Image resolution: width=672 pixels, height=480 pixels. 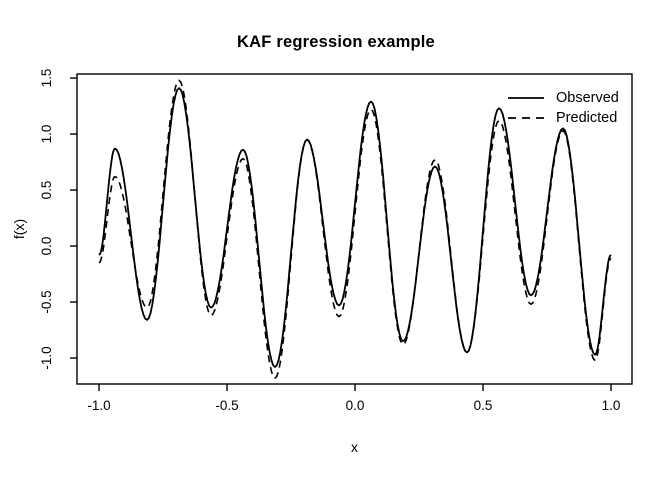 What do you see at coordinates (46, 357) in the screenshot?
I see `y-tick-label: -1.0` at bounding box center [46, 357].